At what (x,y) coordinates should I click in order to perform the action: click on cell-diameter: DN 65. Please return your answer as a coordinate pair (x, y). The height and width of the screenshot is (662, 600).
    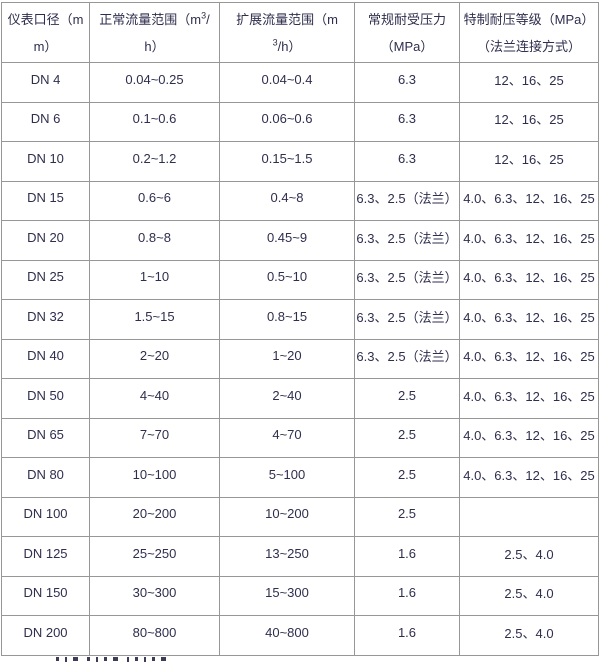
    Looking at the image, I should click on (45, 437).